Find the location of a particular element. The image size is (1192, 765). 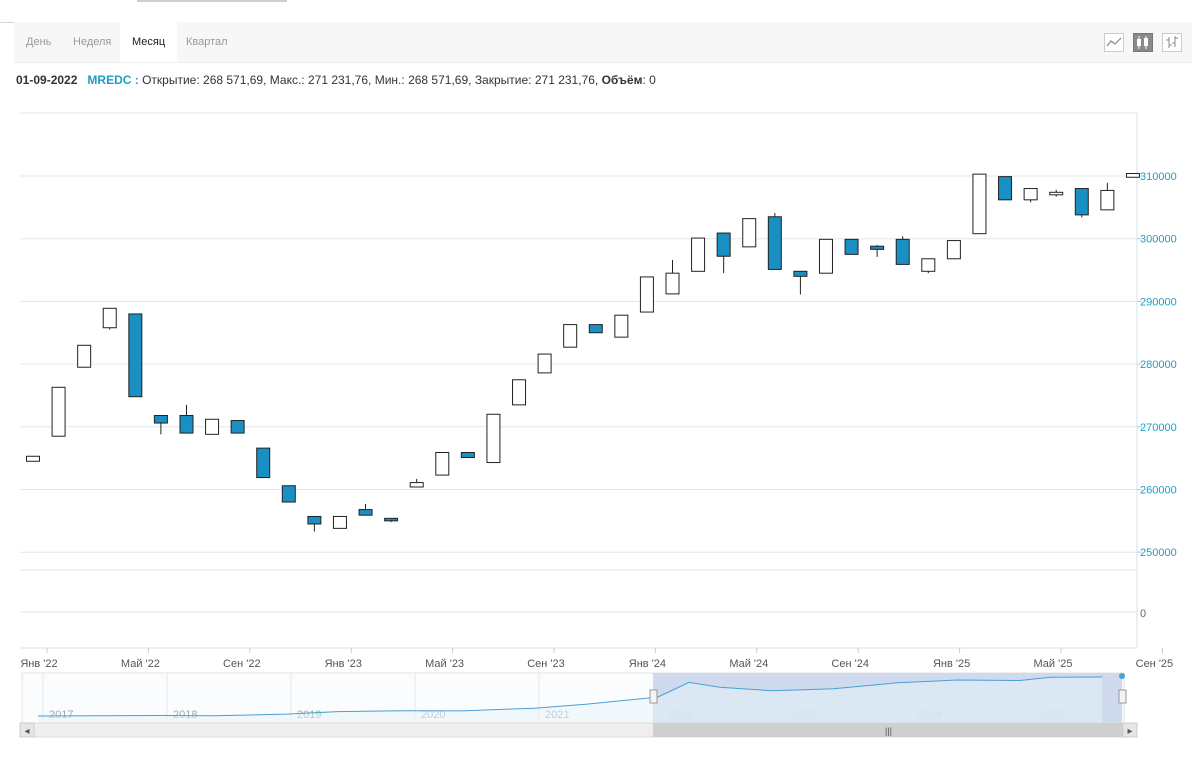

scroll-right-button is located at coordinates (1130, 730).